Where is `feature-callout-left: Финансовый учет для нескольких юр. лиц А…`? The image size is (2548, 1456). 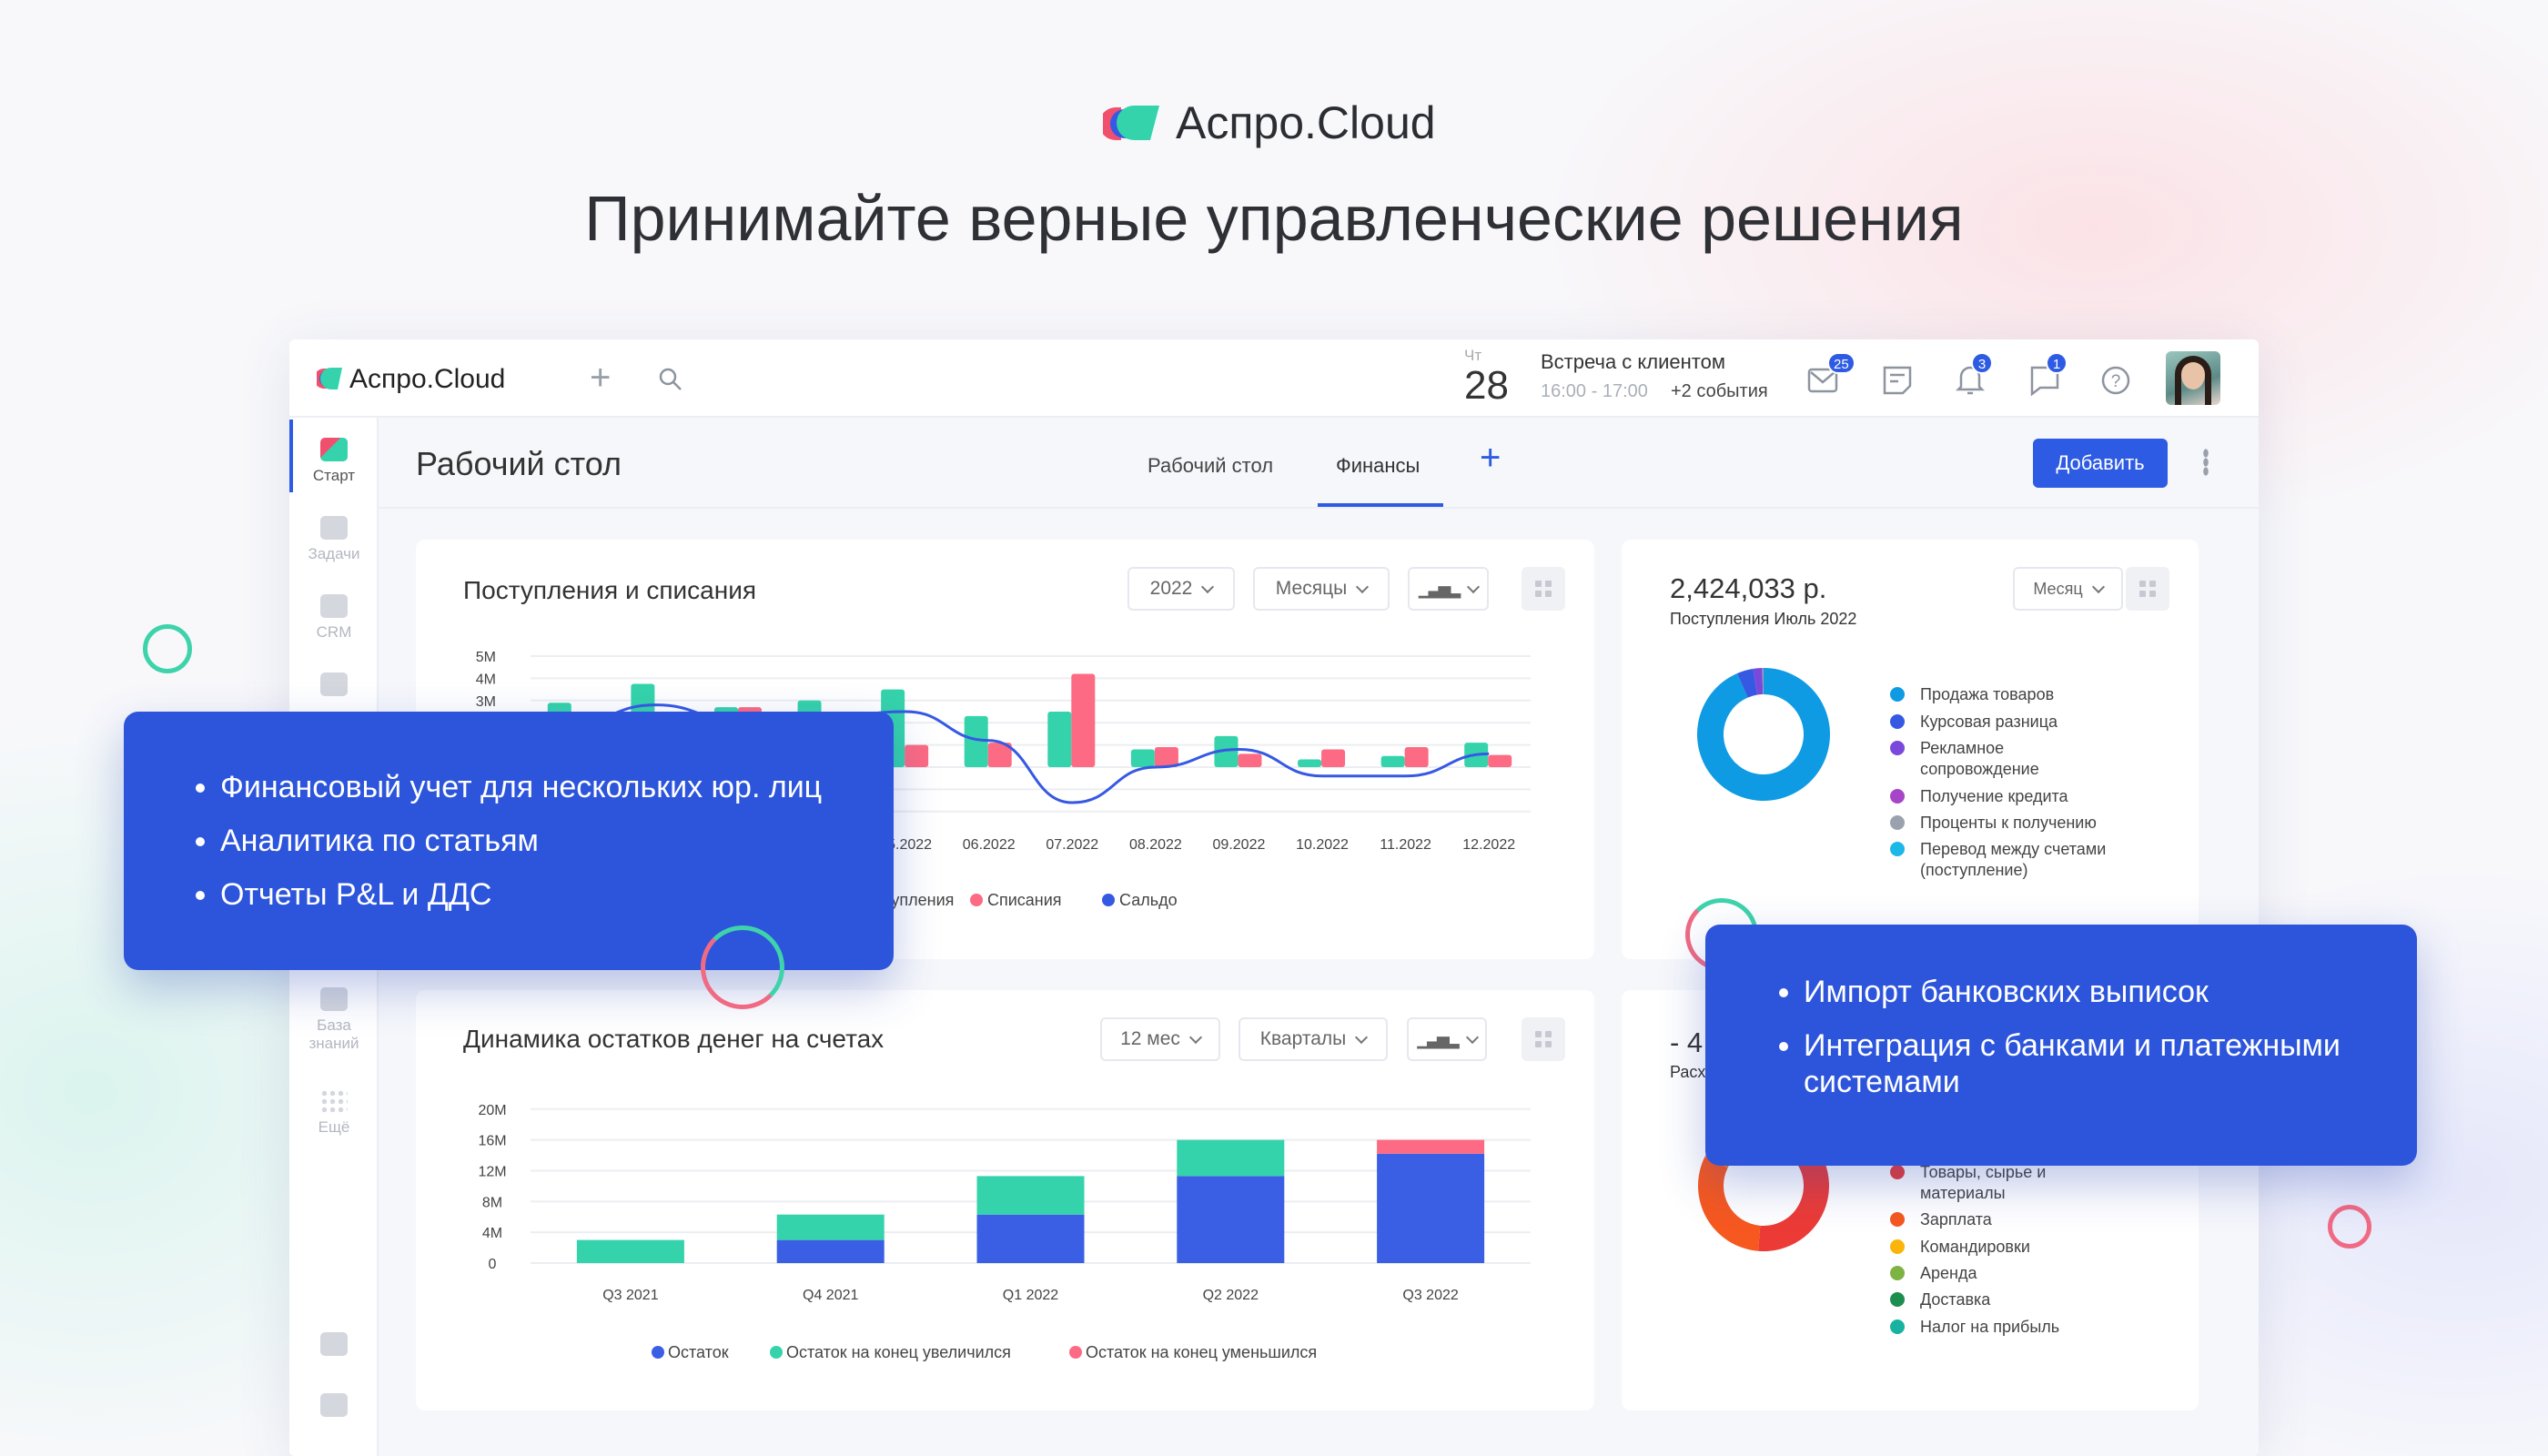
feature-callout-left: Финансовый учет для нескольких юр. лиц А… is located at coordinates (509, 841).